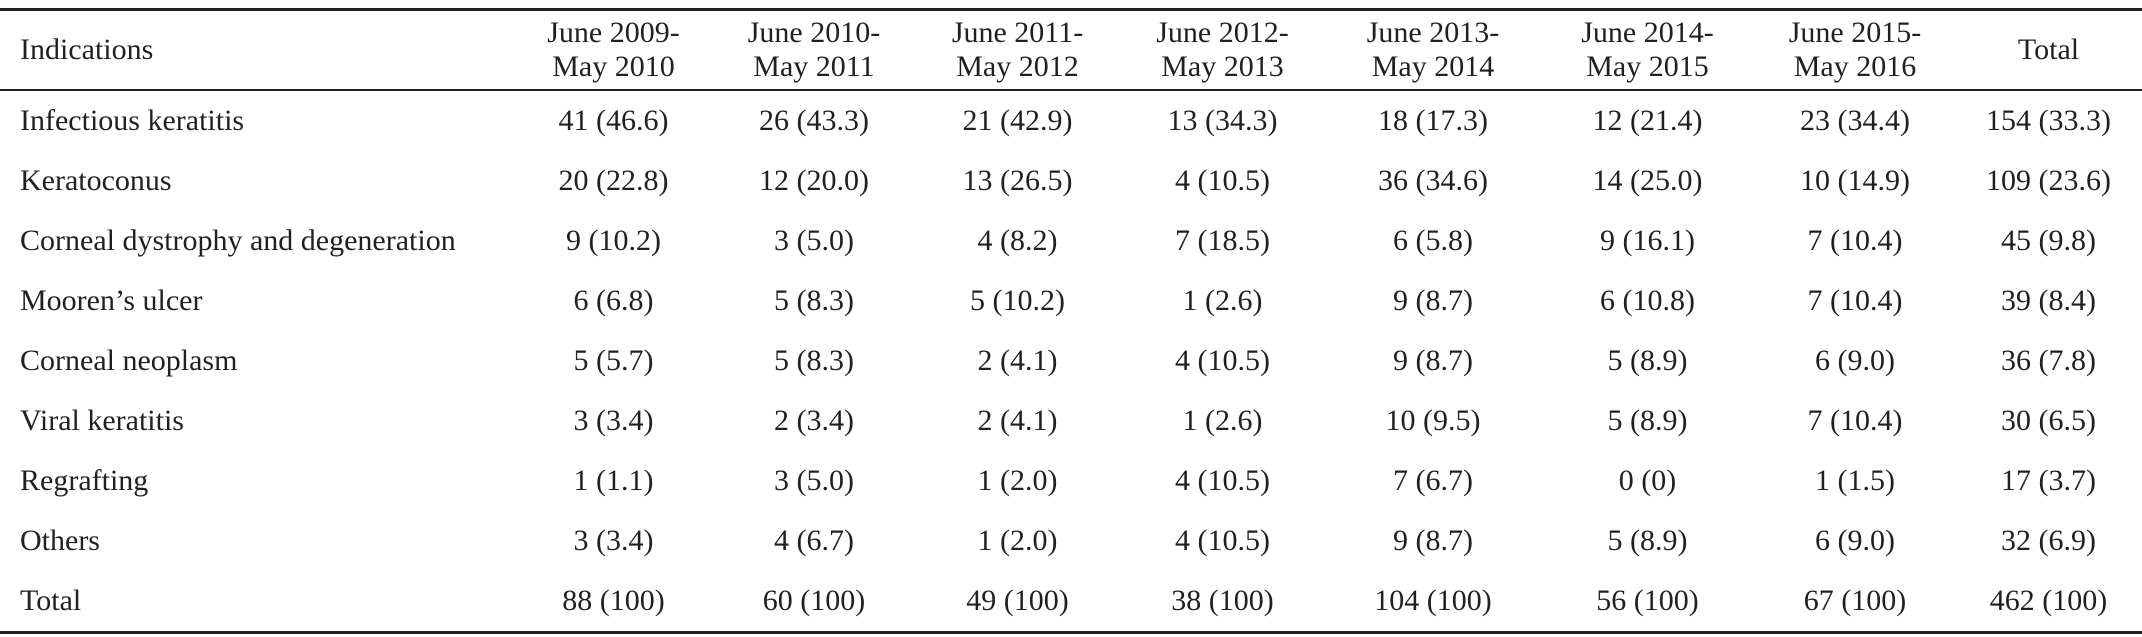  I want to click on row-label: Total, so click(51, 600).